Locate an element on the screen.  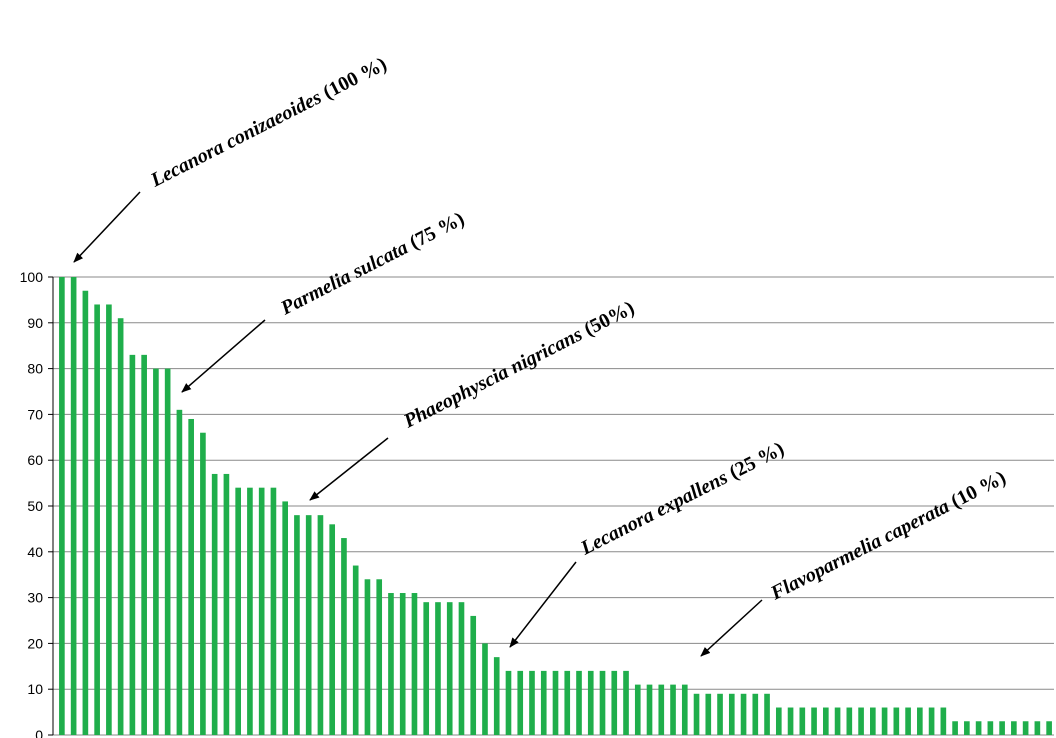
y-tick-label: 60 is located at coordinates (35, 460).